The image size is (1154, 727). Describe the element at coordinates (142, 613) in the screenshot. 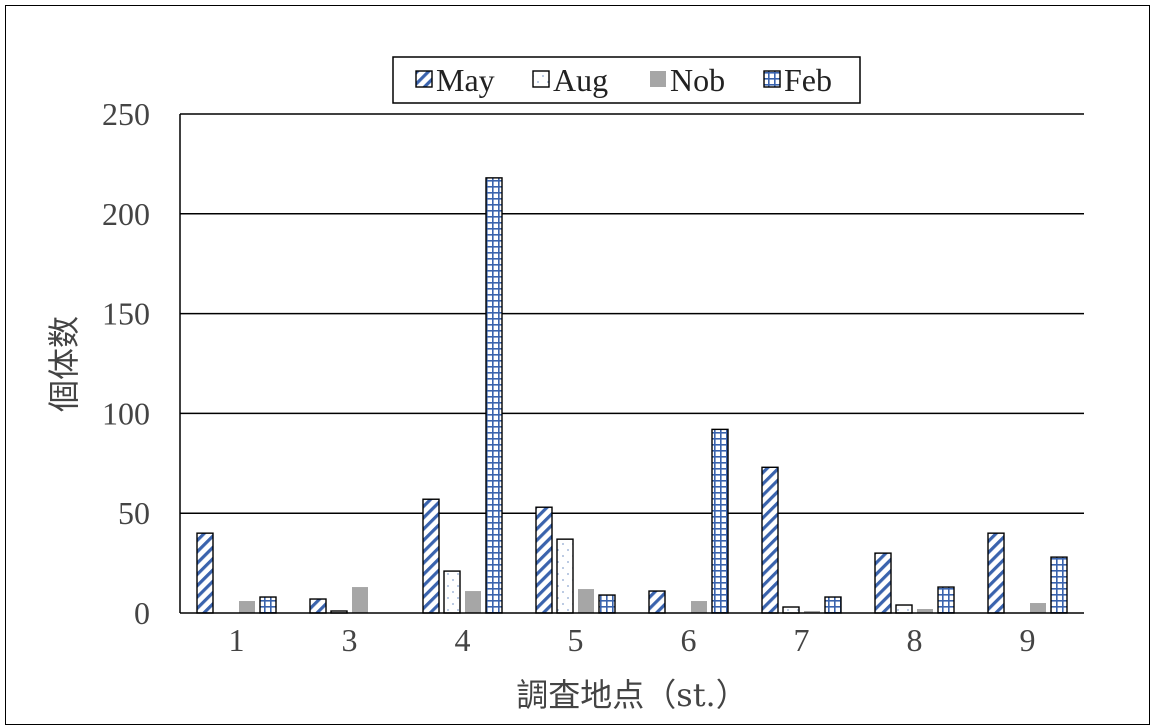

I see `y-tick-label: 0` at that location.